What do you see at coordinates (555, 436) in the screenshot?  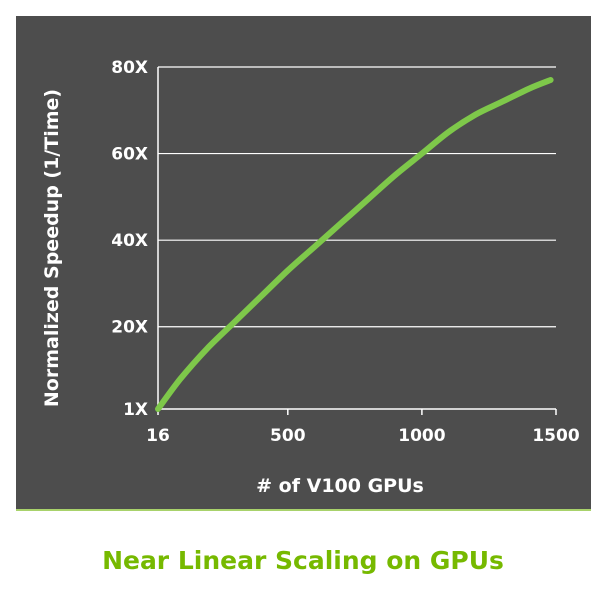 I see `x-tick-label: 1500` at bounding box center [555, 436].